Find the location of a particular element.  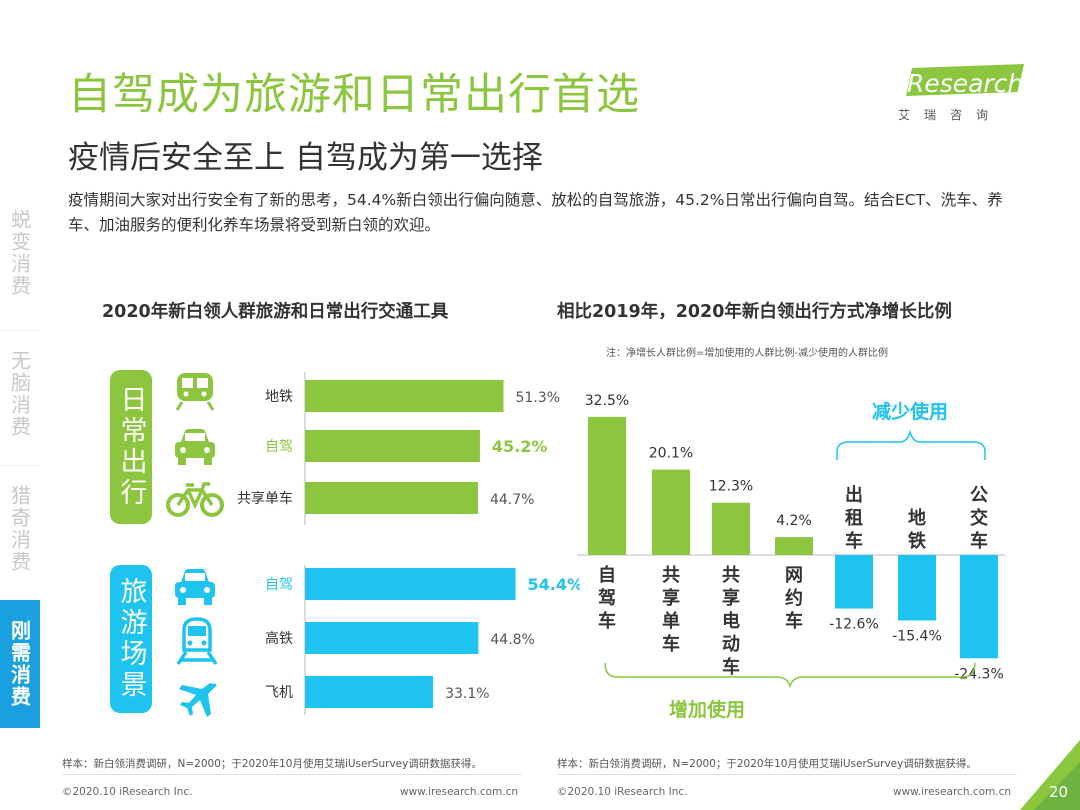

value-label: -15.4% is located at coordinates (917, 636).